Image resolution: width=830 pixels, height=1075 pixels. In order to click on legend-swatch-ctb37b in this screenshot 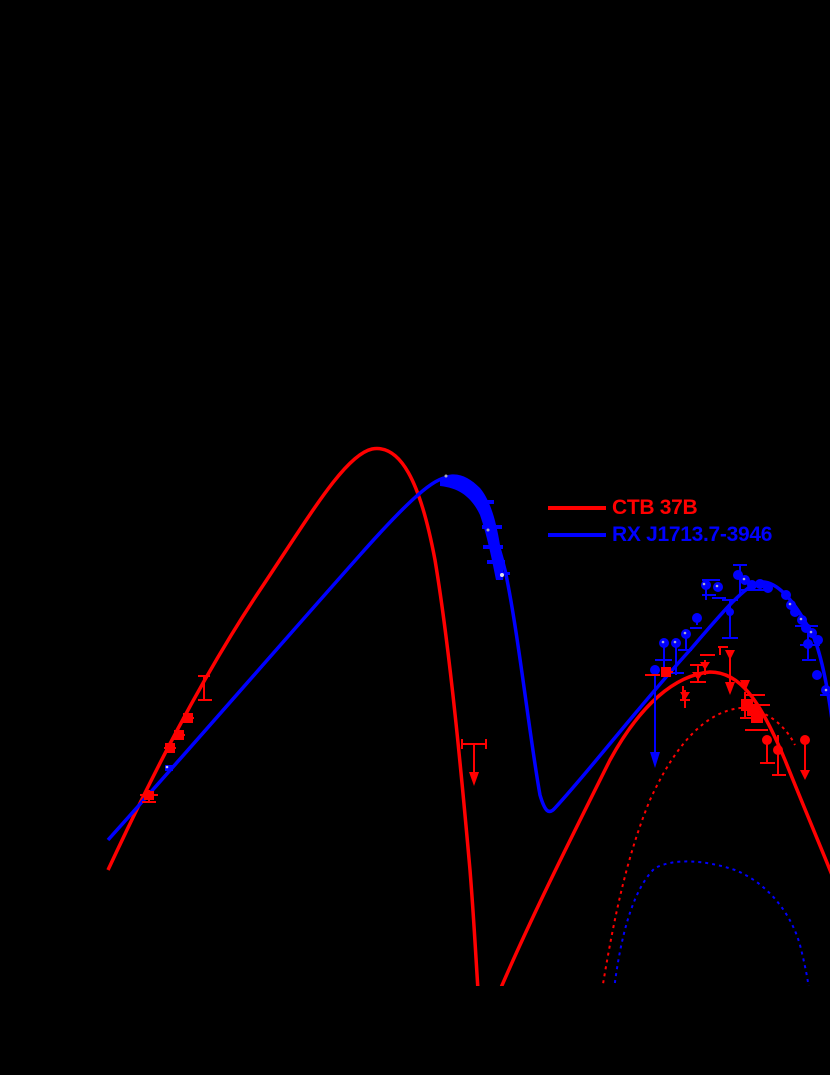, I will do `click(577, 507)`.